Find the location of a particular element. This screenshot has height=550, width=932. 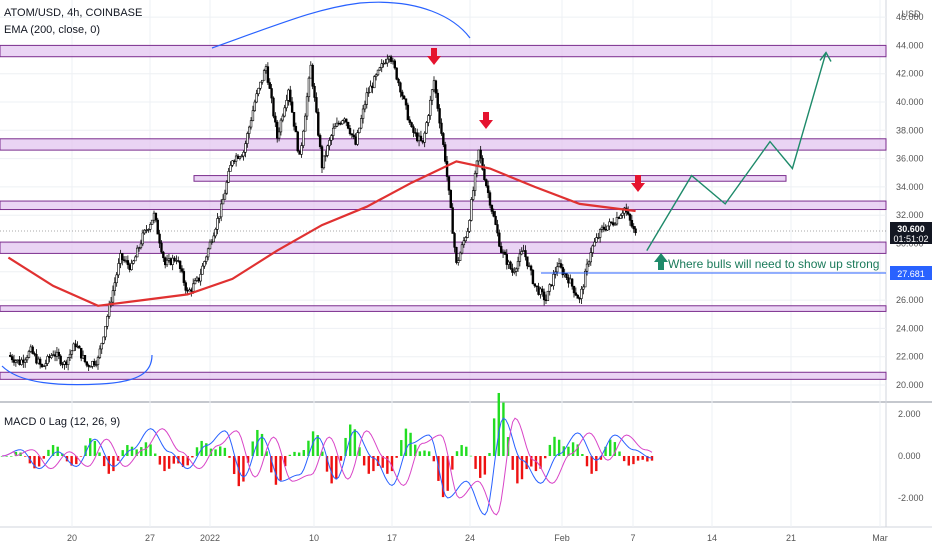

zone-rect is located at coordinates (443, 205).